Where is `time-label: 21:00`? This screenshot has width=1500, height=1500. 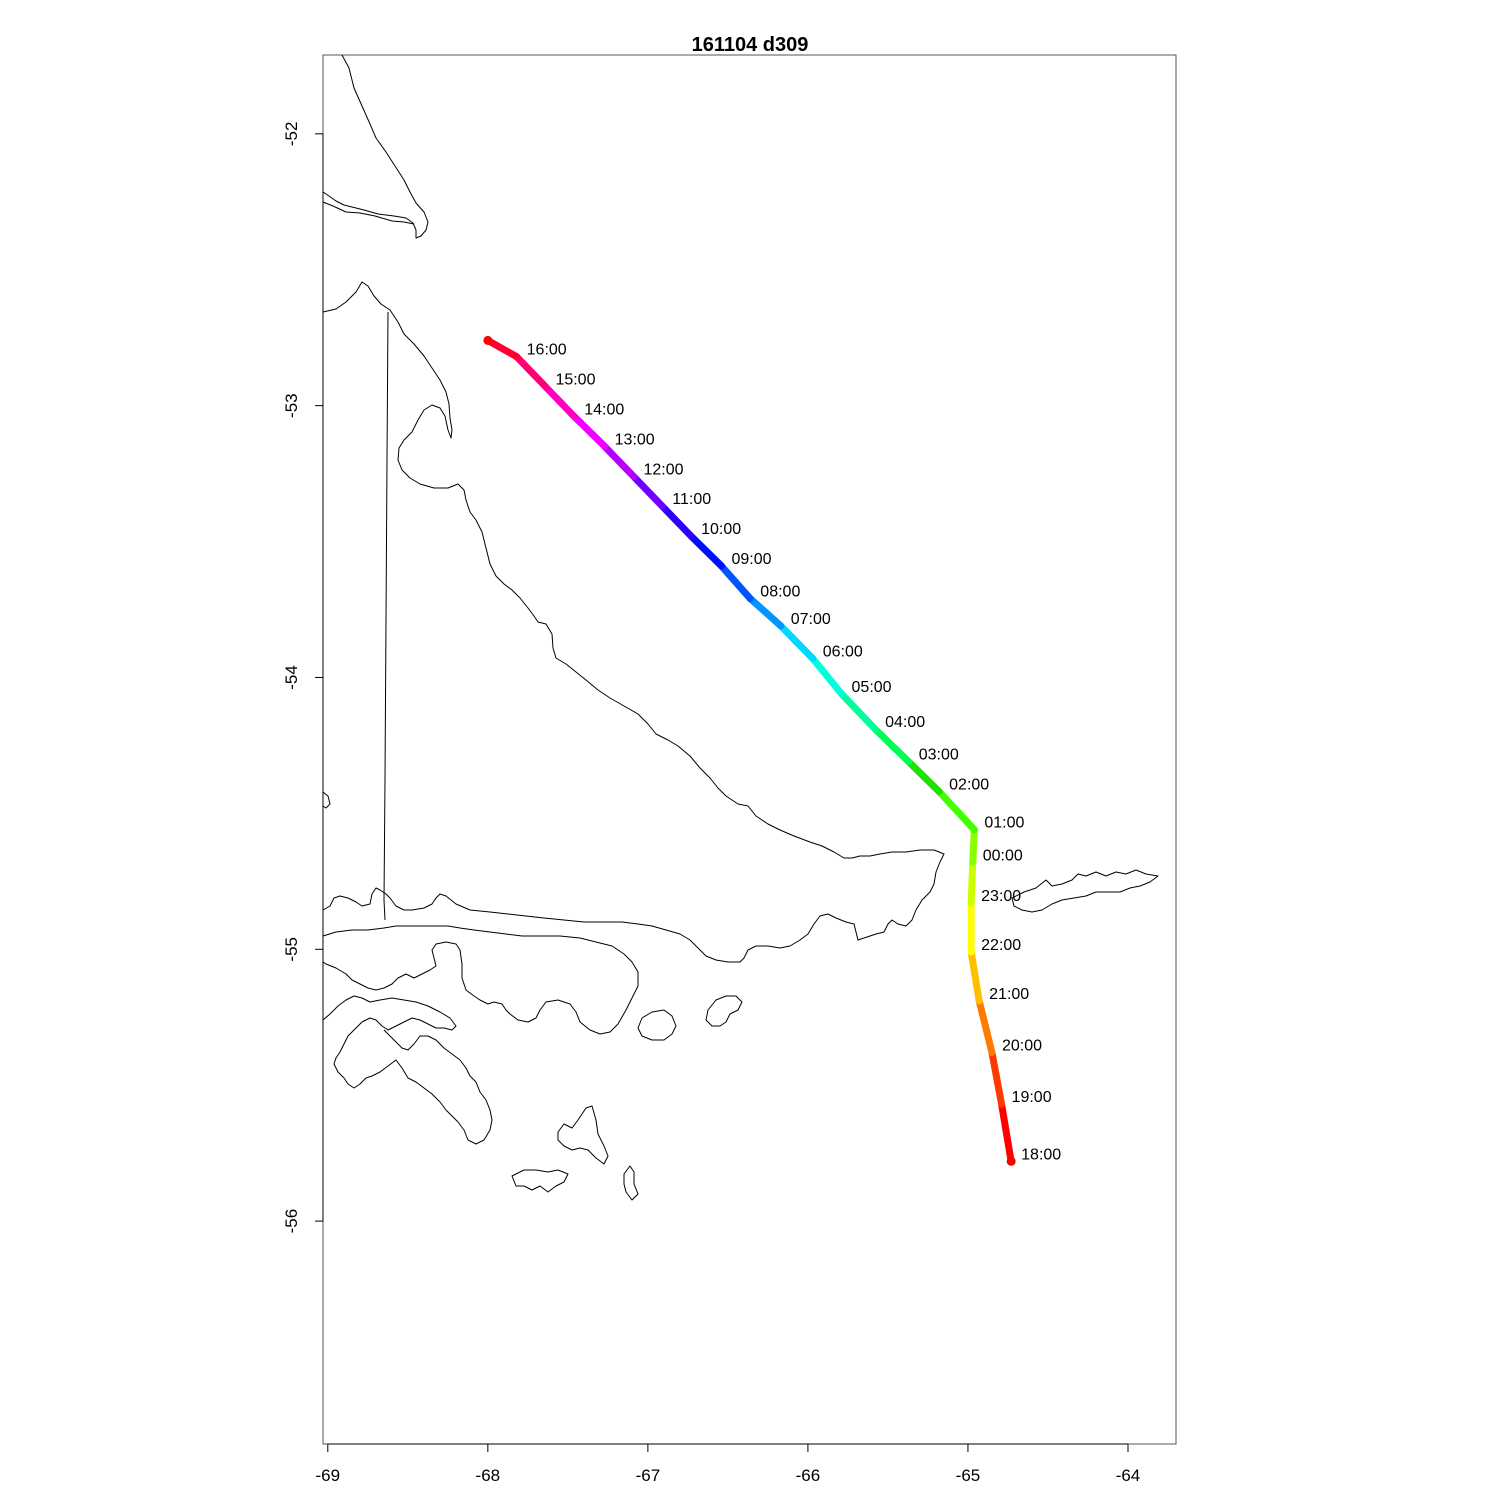 time-label: 21:00 is located at coordinates (1009, 994).